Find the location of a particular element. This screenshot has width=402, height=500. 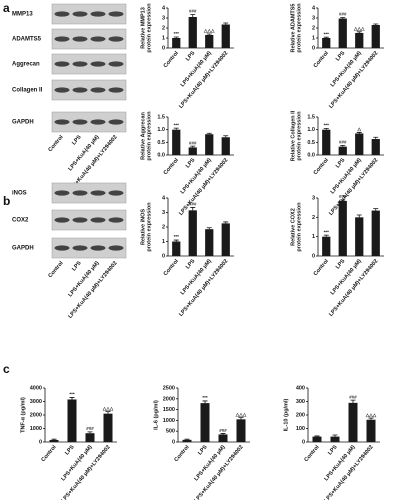

y-tick-label: 300 is located at coordinates (300, 402).